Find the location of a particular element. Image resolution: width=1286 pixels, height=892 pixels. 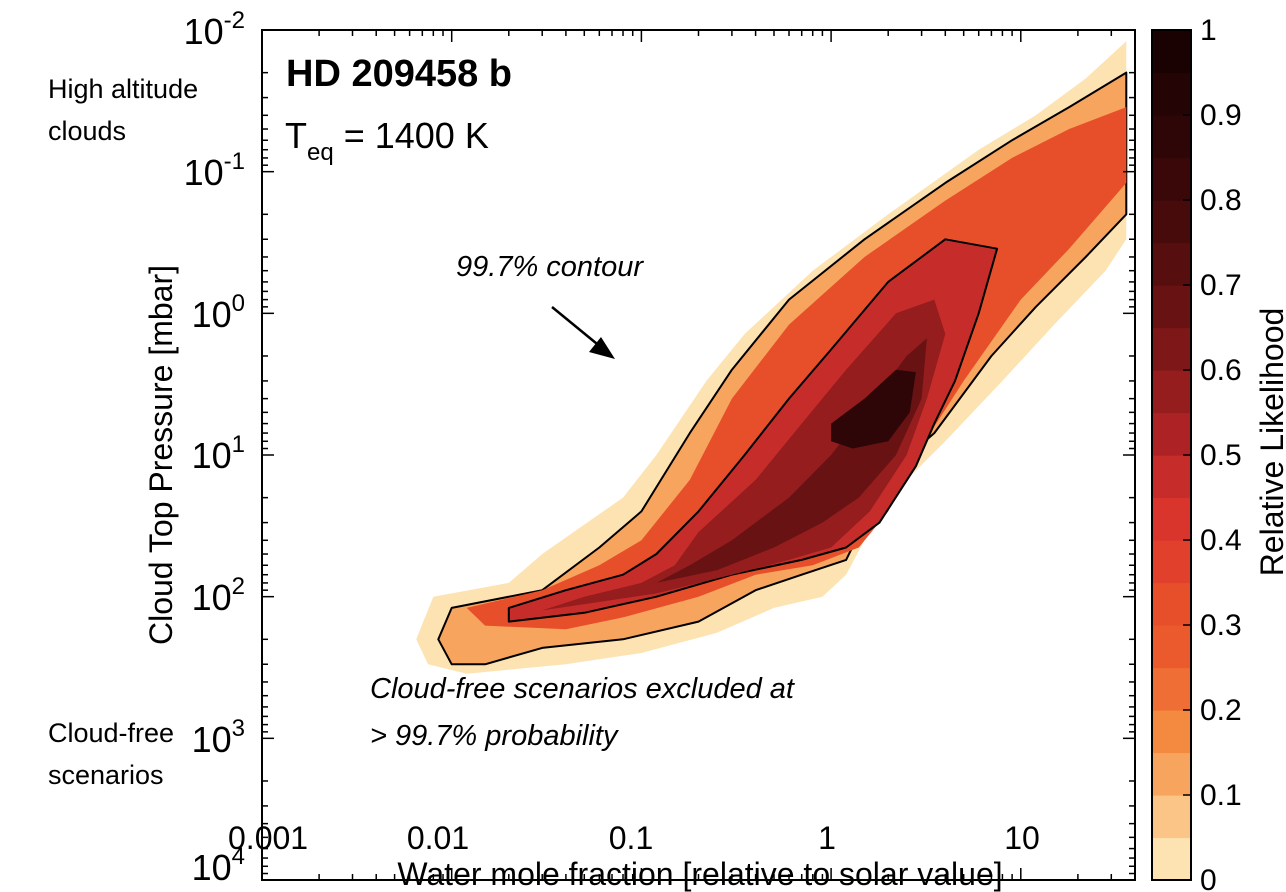

x-tick-label: 1 is located at coordinates (827, 838).